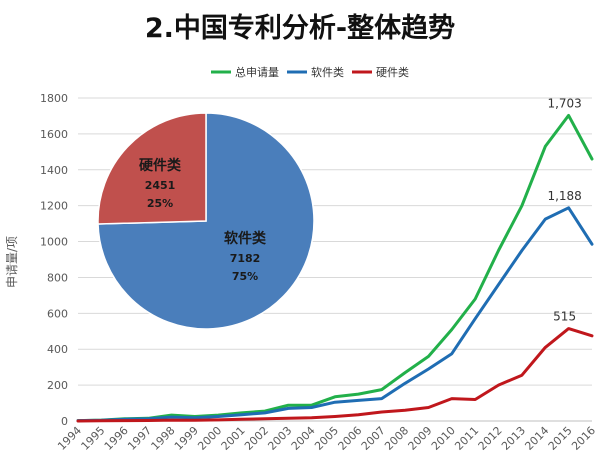 The height and width of the screenshot is (470, 600). What do you see at coordinates (279, 438) in the screenshot?
I see `x-tick-label: 2003` at bounding box center [279, 438].